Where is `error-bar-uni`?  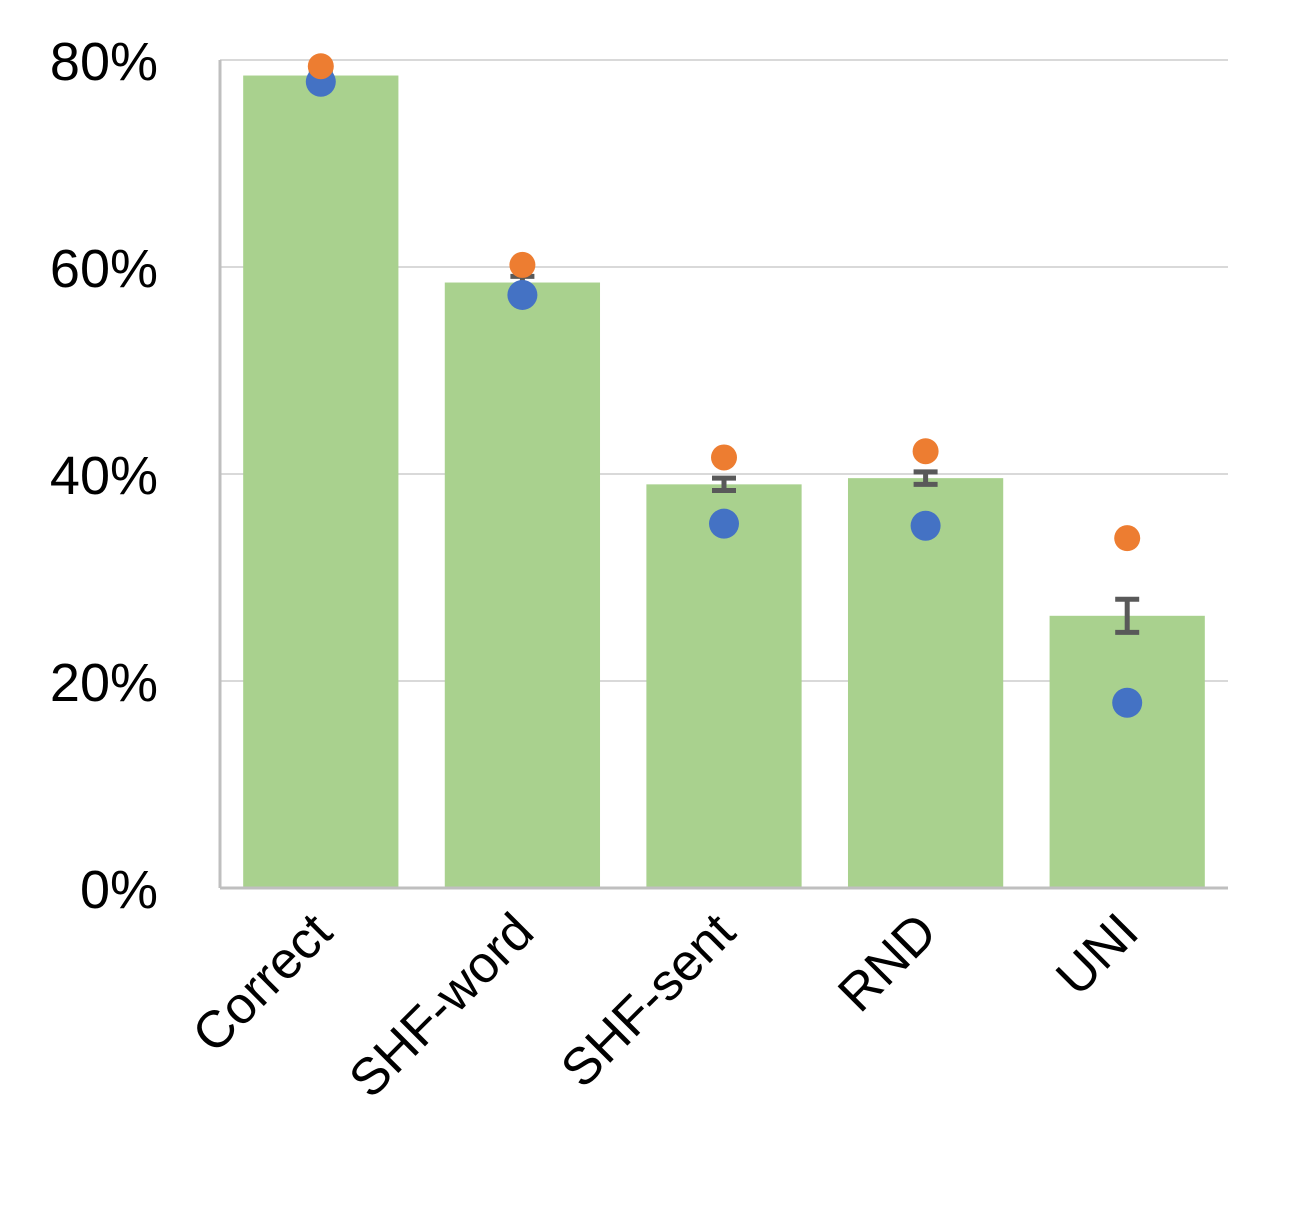
error-bar-uni is located at coordinates (1127, 615).